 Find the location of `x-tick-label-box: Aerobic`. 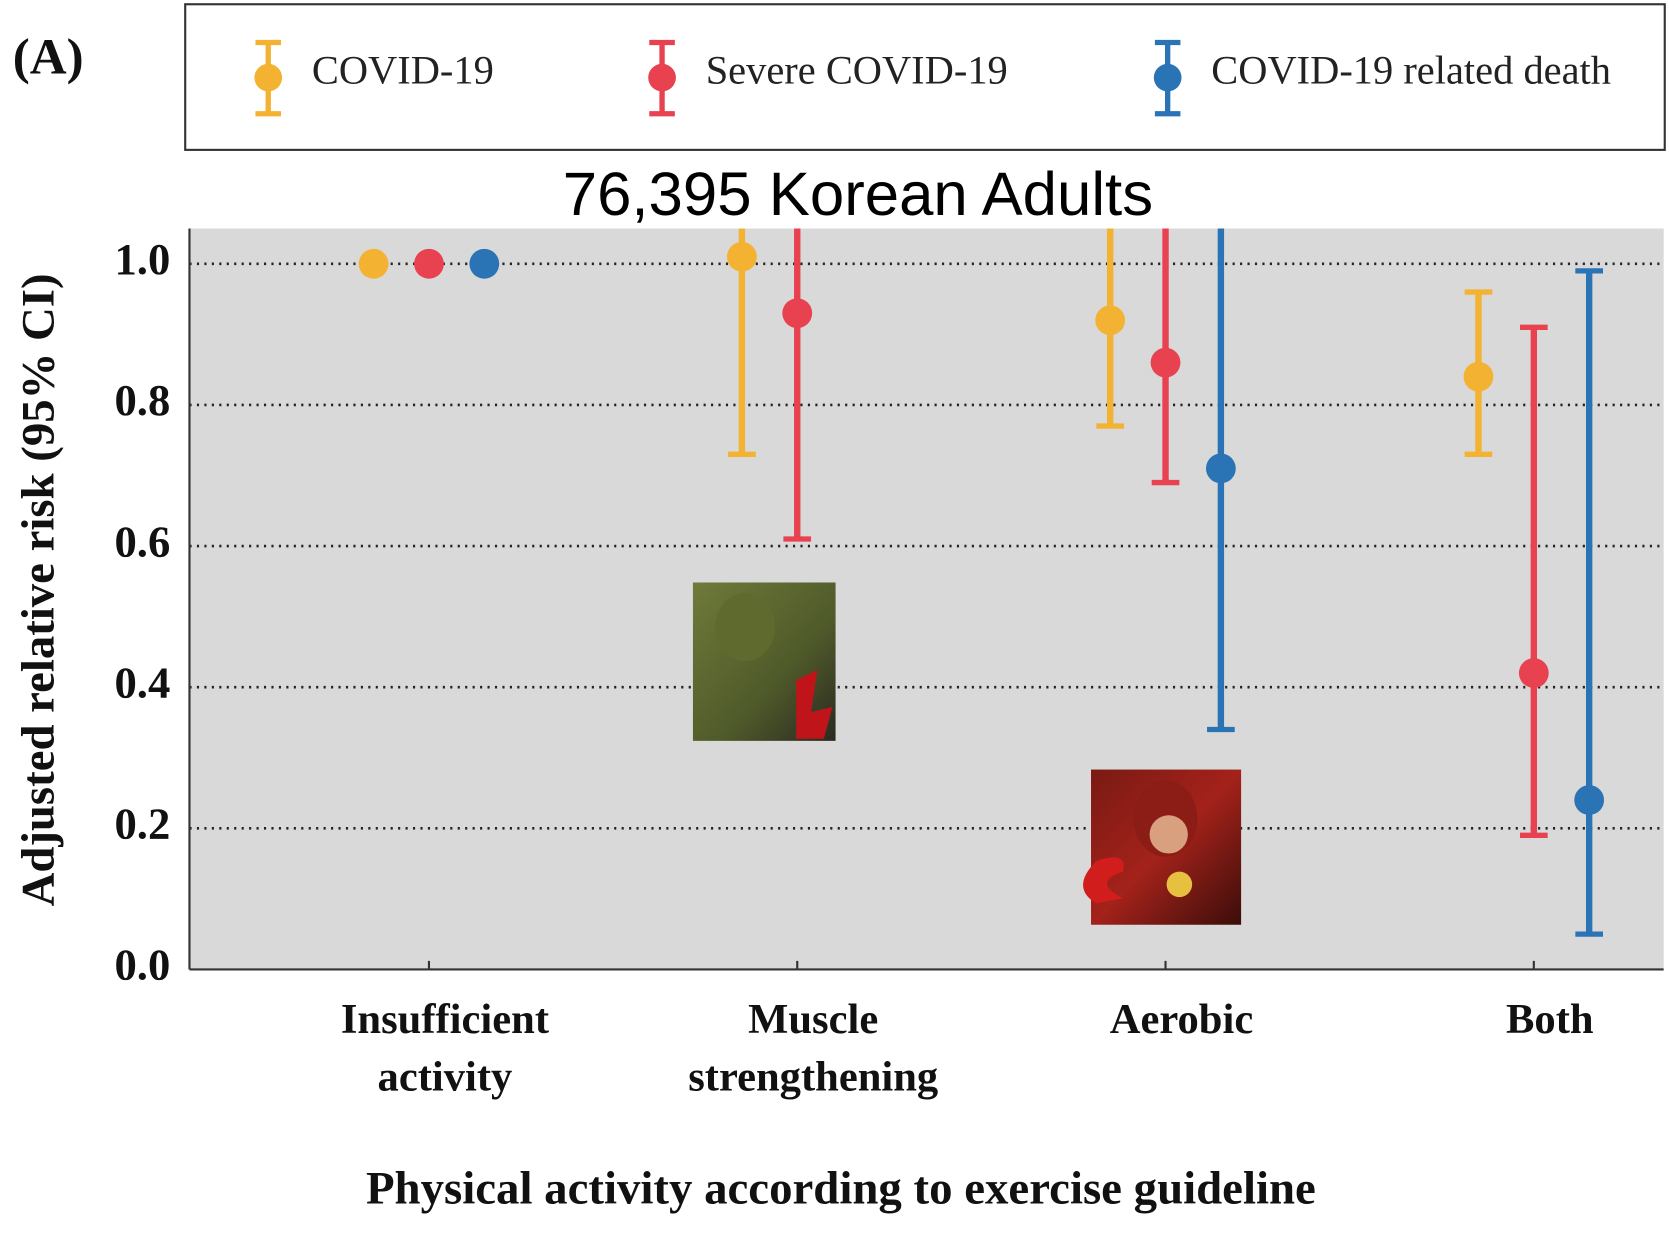

x-tick-label-box: Aerobic is located at coordinates (1181, 1018).